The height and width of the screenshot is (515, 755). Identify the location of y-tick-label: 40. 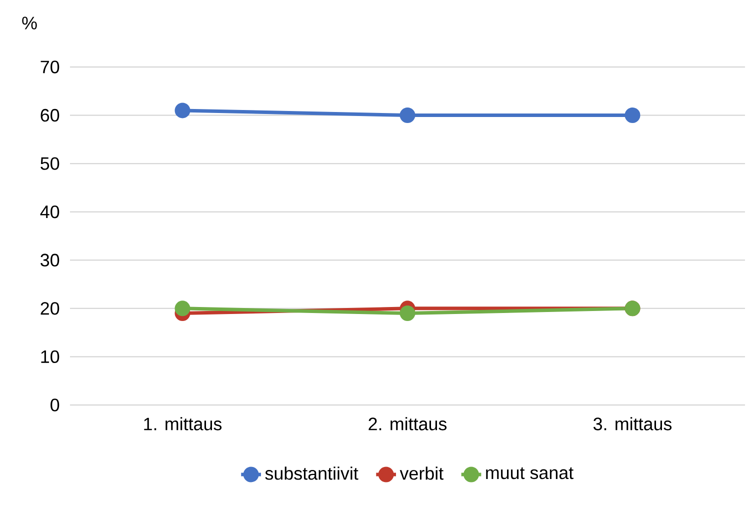
(50, 212).